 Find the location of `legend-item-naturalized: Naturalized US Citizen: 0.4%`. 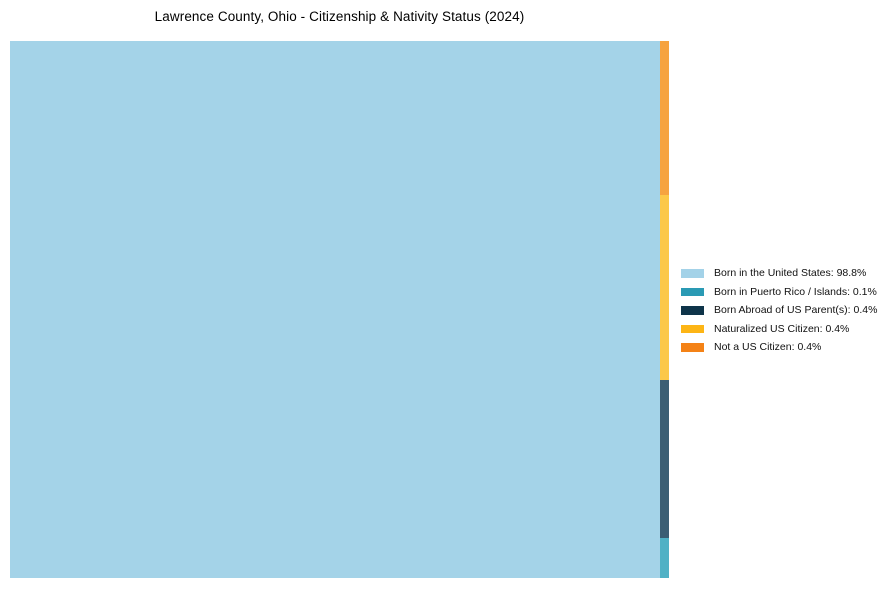

legend-item-naturalized: Naturalized US Citizen: 0.4% is located at coordinates (779, 329).